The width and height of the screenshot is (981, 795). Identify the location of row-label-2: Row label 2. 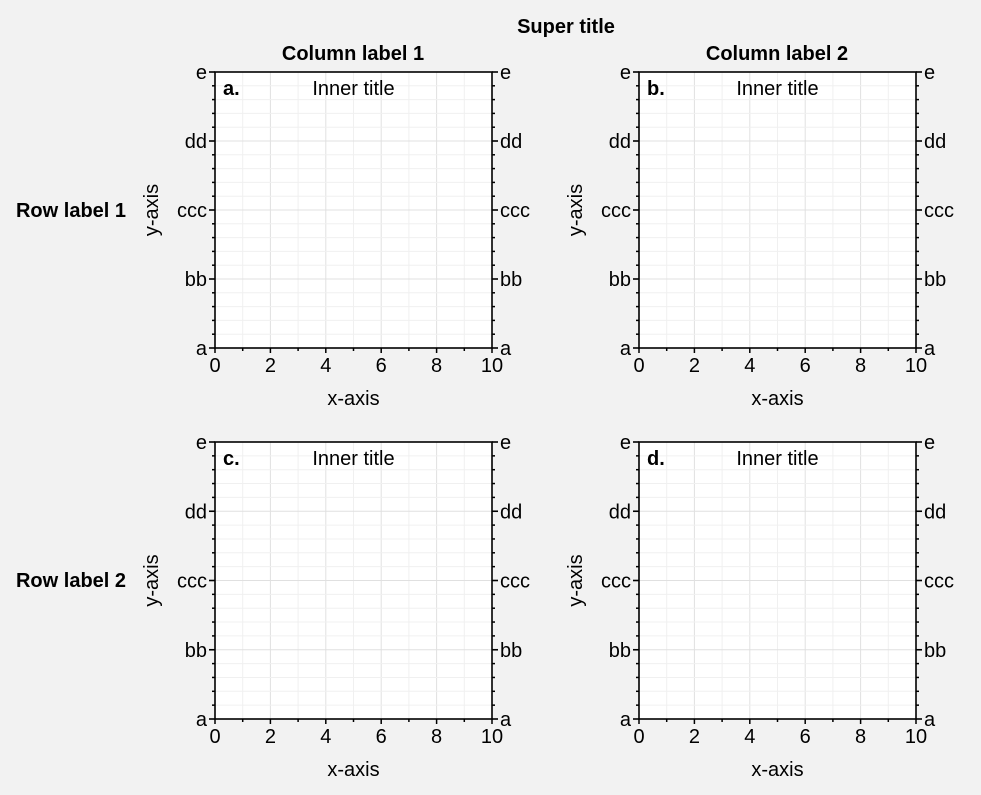
(71, 581).